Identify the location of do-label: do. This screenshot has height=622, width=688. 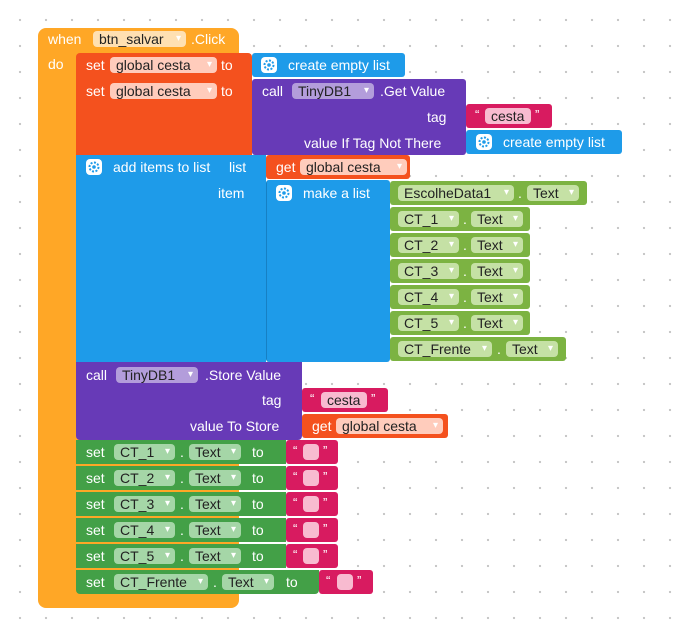
(56, 64).